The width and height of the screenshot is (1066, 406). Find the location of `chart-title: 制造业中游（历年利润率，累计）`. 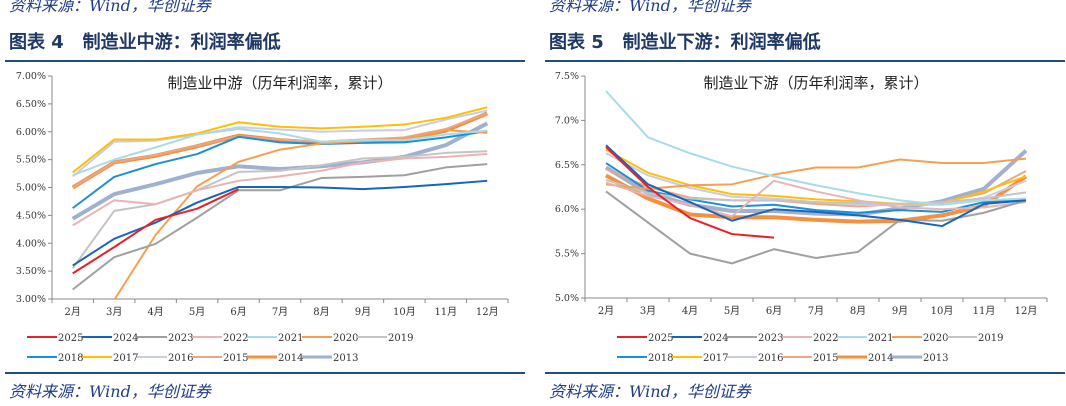

chart-title: 制造业中游（历年利润率，累计） is located at coordinates (279, 83).